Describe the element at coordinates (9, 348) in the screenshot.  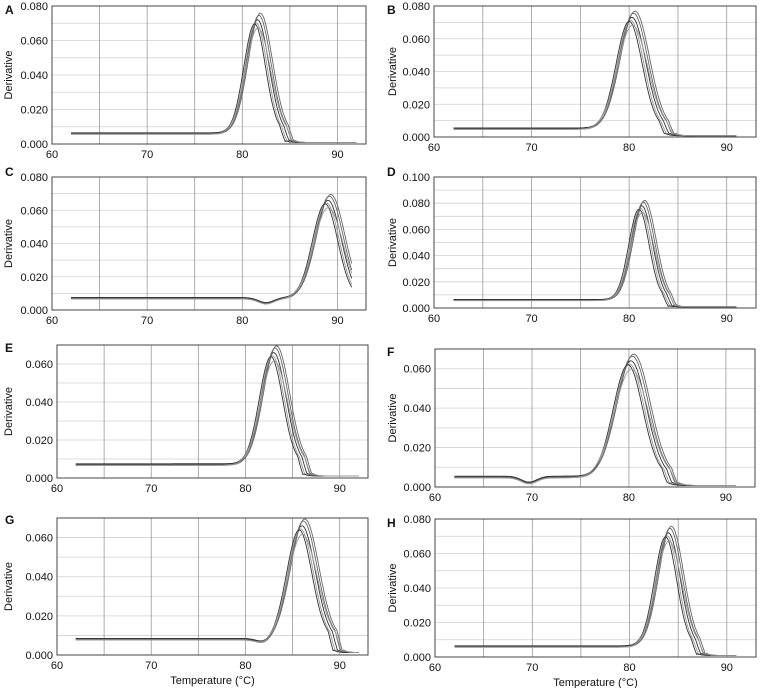
I see `panel-label: E` at that location.